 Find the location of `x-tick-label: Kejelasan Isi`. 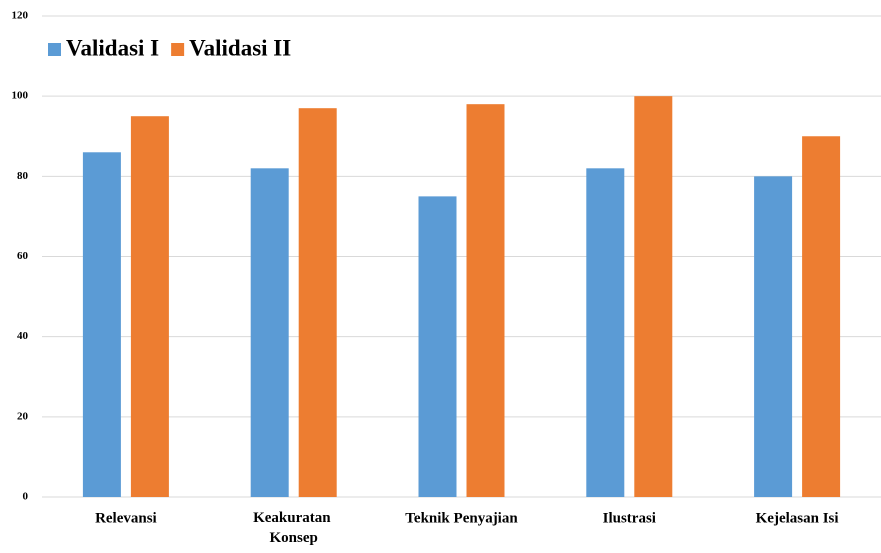

x-tick-label: Kejelasan Isi is located at coordinates (797, 518).